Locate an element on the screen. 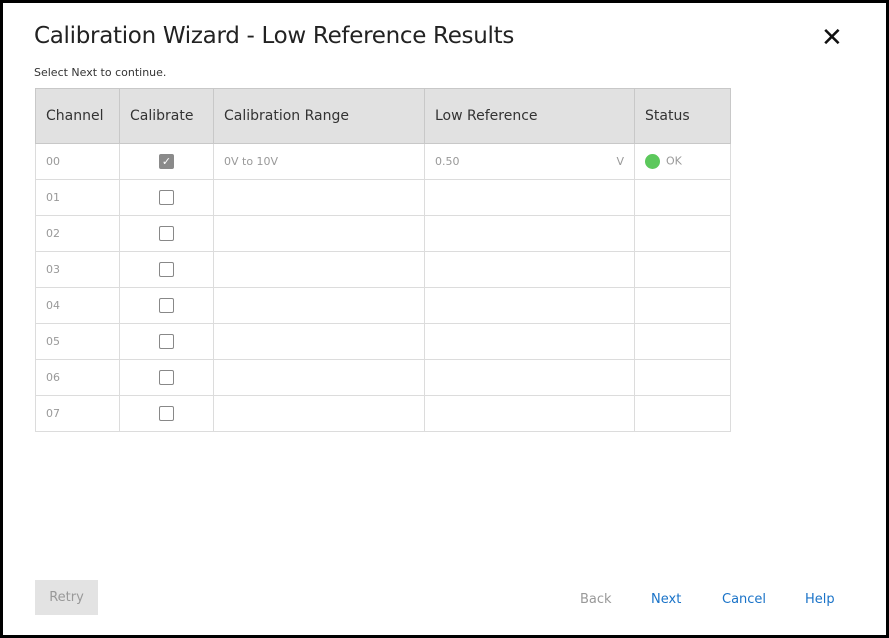 The width and height of the screenshot is (889, 638). calibrate-checkbox: ✓ is located at coordinates (166, 161).